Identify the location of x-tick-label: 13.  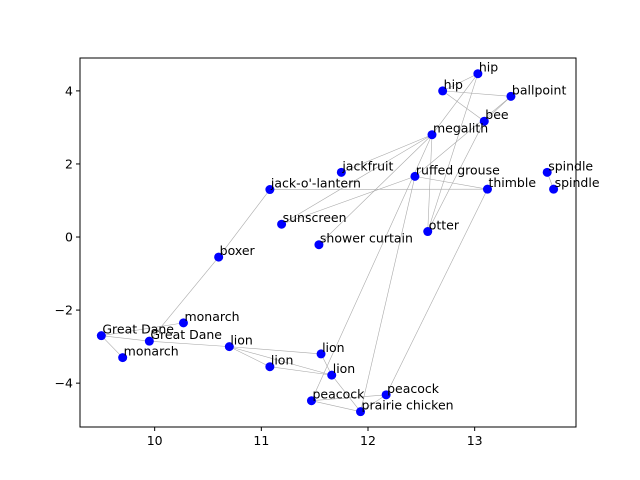
(475, 440).